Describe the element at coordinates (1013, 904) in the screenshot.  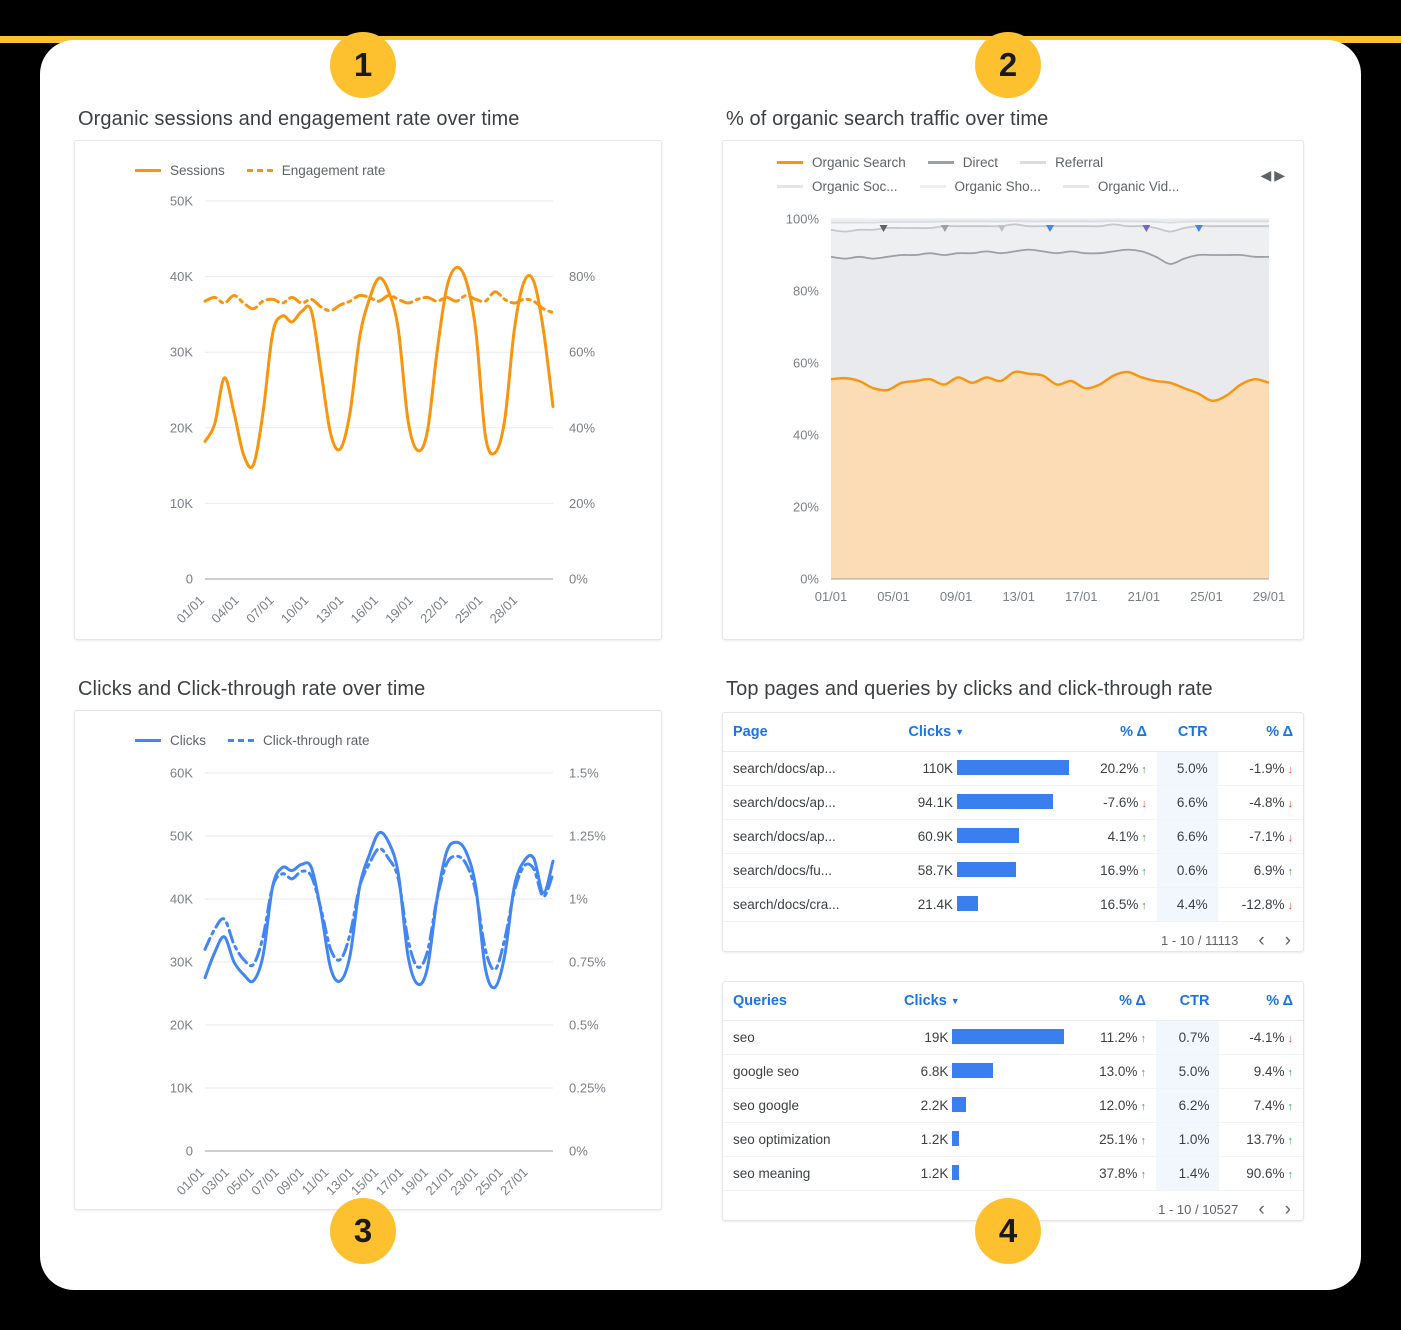
I see `table-row: search/docs/cra... 21.4K 16.5% ↑ 4.4% -12.8% ↓` at that location.